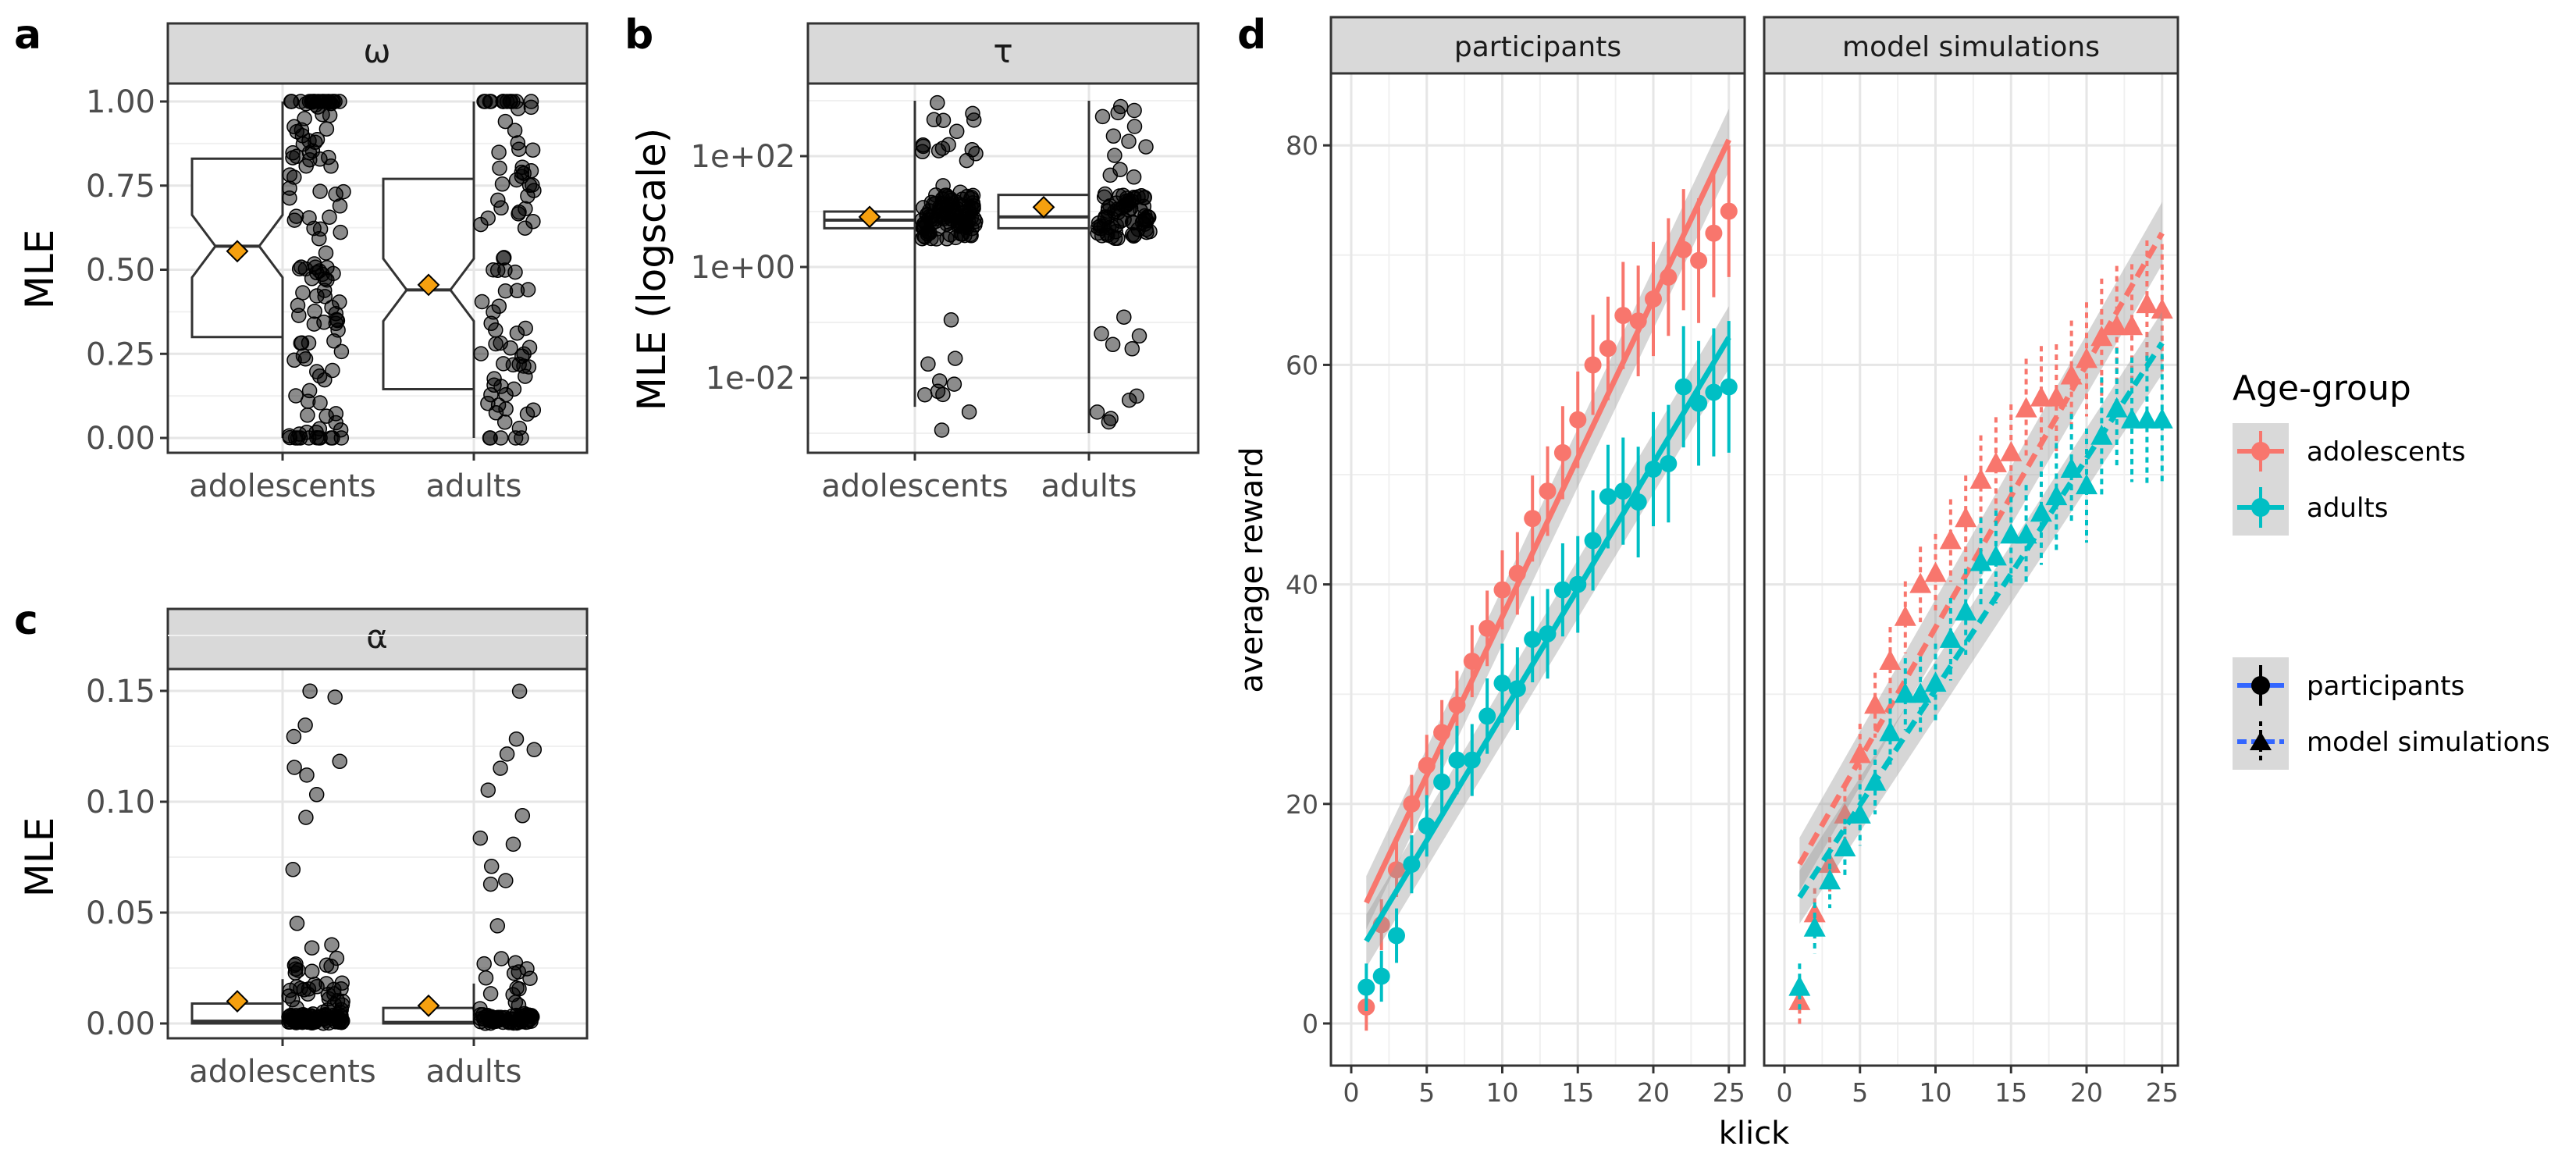 Image resolution: width=2576 pixels, height=1171 pixels. What do you see at coordinates (1755, 1133) in the screenshot?
I see `xlabel-d: klick` at bounding box center [1755, 1133].